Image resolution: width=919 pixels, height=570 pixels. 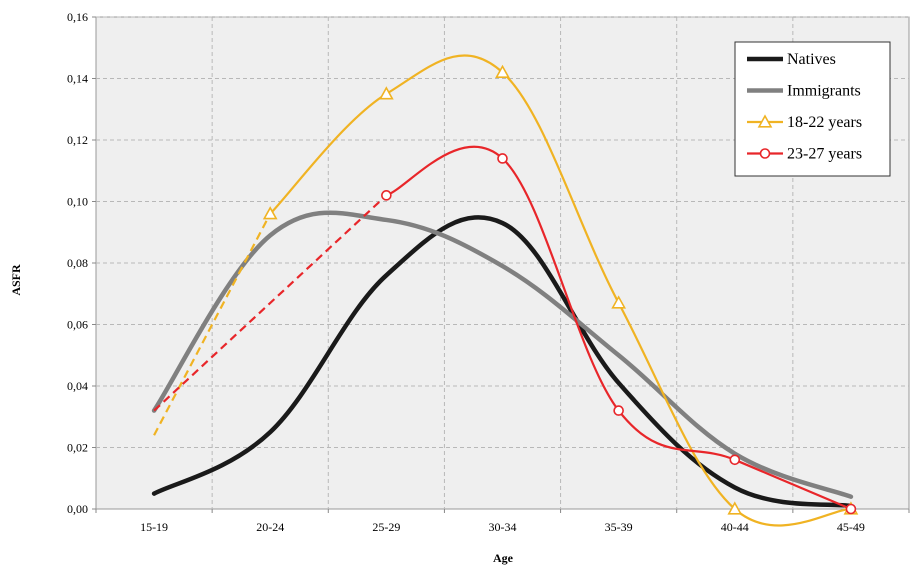 I want to click on x-tick-label: 35-39, so click(x=619, y=527).